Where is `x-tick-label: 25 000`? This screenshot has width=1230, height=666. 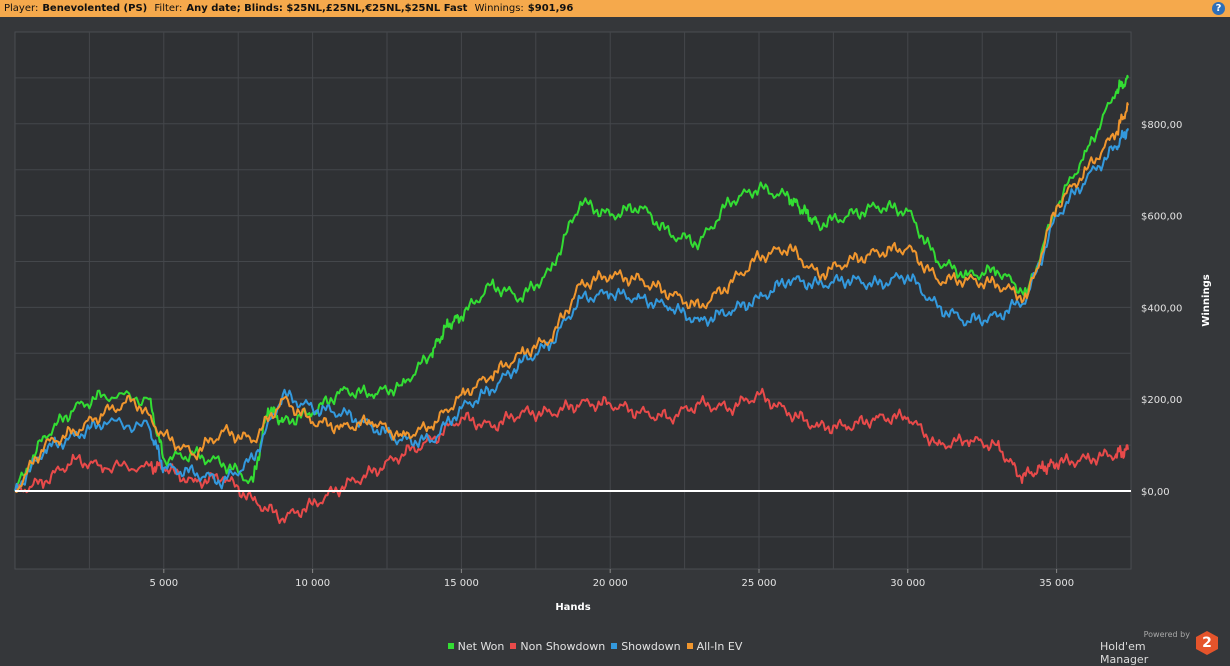 x-tick-label: 25 000 is located at coordinates (759, 583).